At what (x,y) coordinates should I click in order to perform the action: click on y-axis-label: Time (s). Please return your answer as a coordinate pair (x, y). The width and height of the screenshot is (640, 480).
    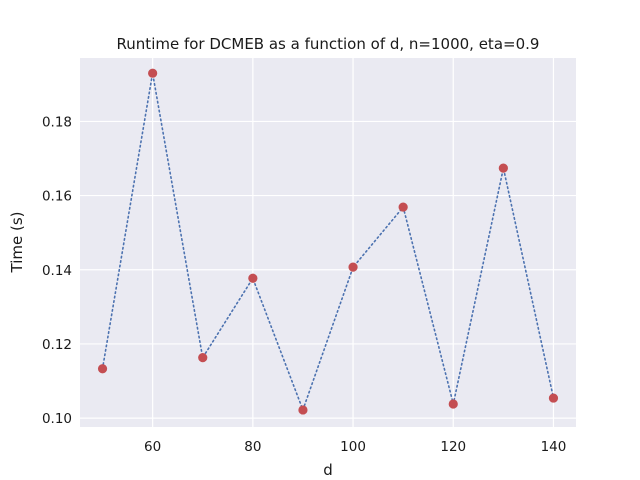
    Looking at the image, I should click on (17, 243).